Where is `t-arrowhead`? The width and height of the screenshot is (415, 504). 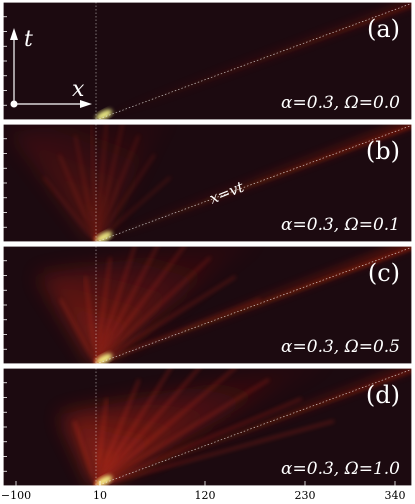 t-arrowhead is located at coordinates (14, 34).